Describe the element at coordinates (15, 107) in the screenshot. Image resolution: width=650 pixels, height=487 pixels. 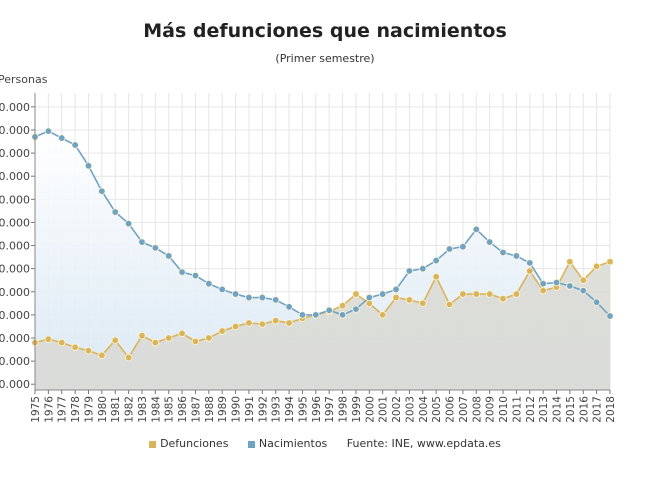
I see `y-tick-label: 360.000` at that location.